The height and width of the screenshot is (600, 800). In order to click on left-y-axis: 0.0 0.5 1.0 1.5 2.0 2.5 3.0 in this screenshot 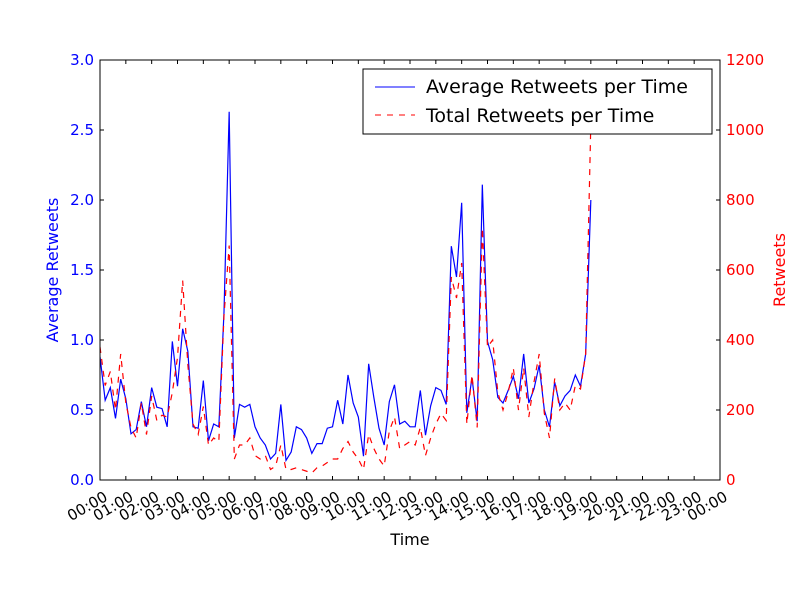, I will do `click(87, 270)`.